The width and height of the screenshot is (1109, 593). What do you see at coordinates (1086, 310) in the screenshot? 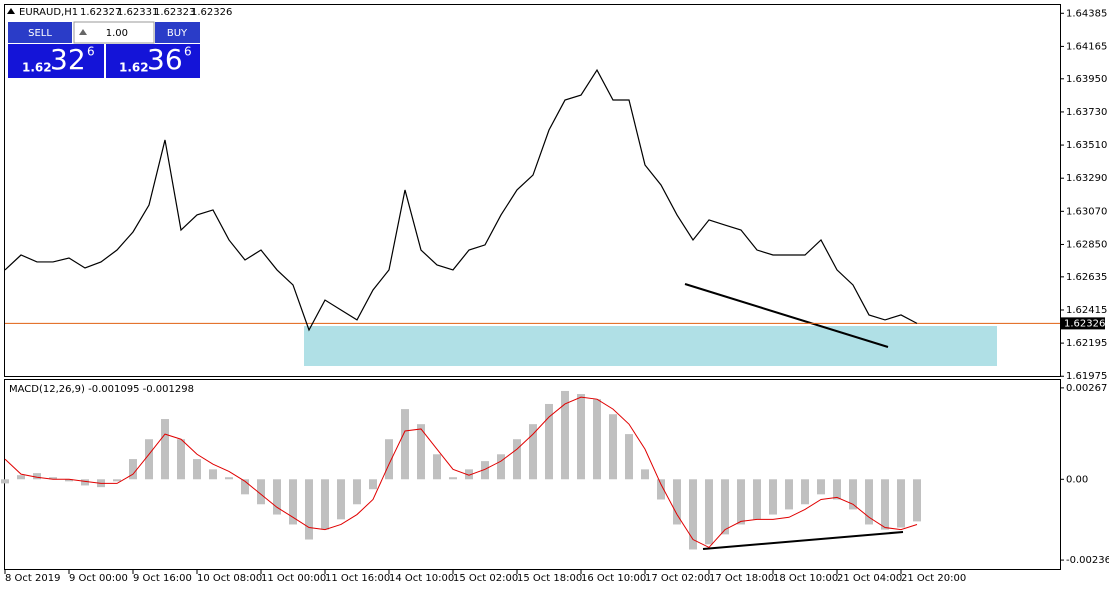
I see `y-tick-label: 1.62415` at bounding box center [1086, 310].